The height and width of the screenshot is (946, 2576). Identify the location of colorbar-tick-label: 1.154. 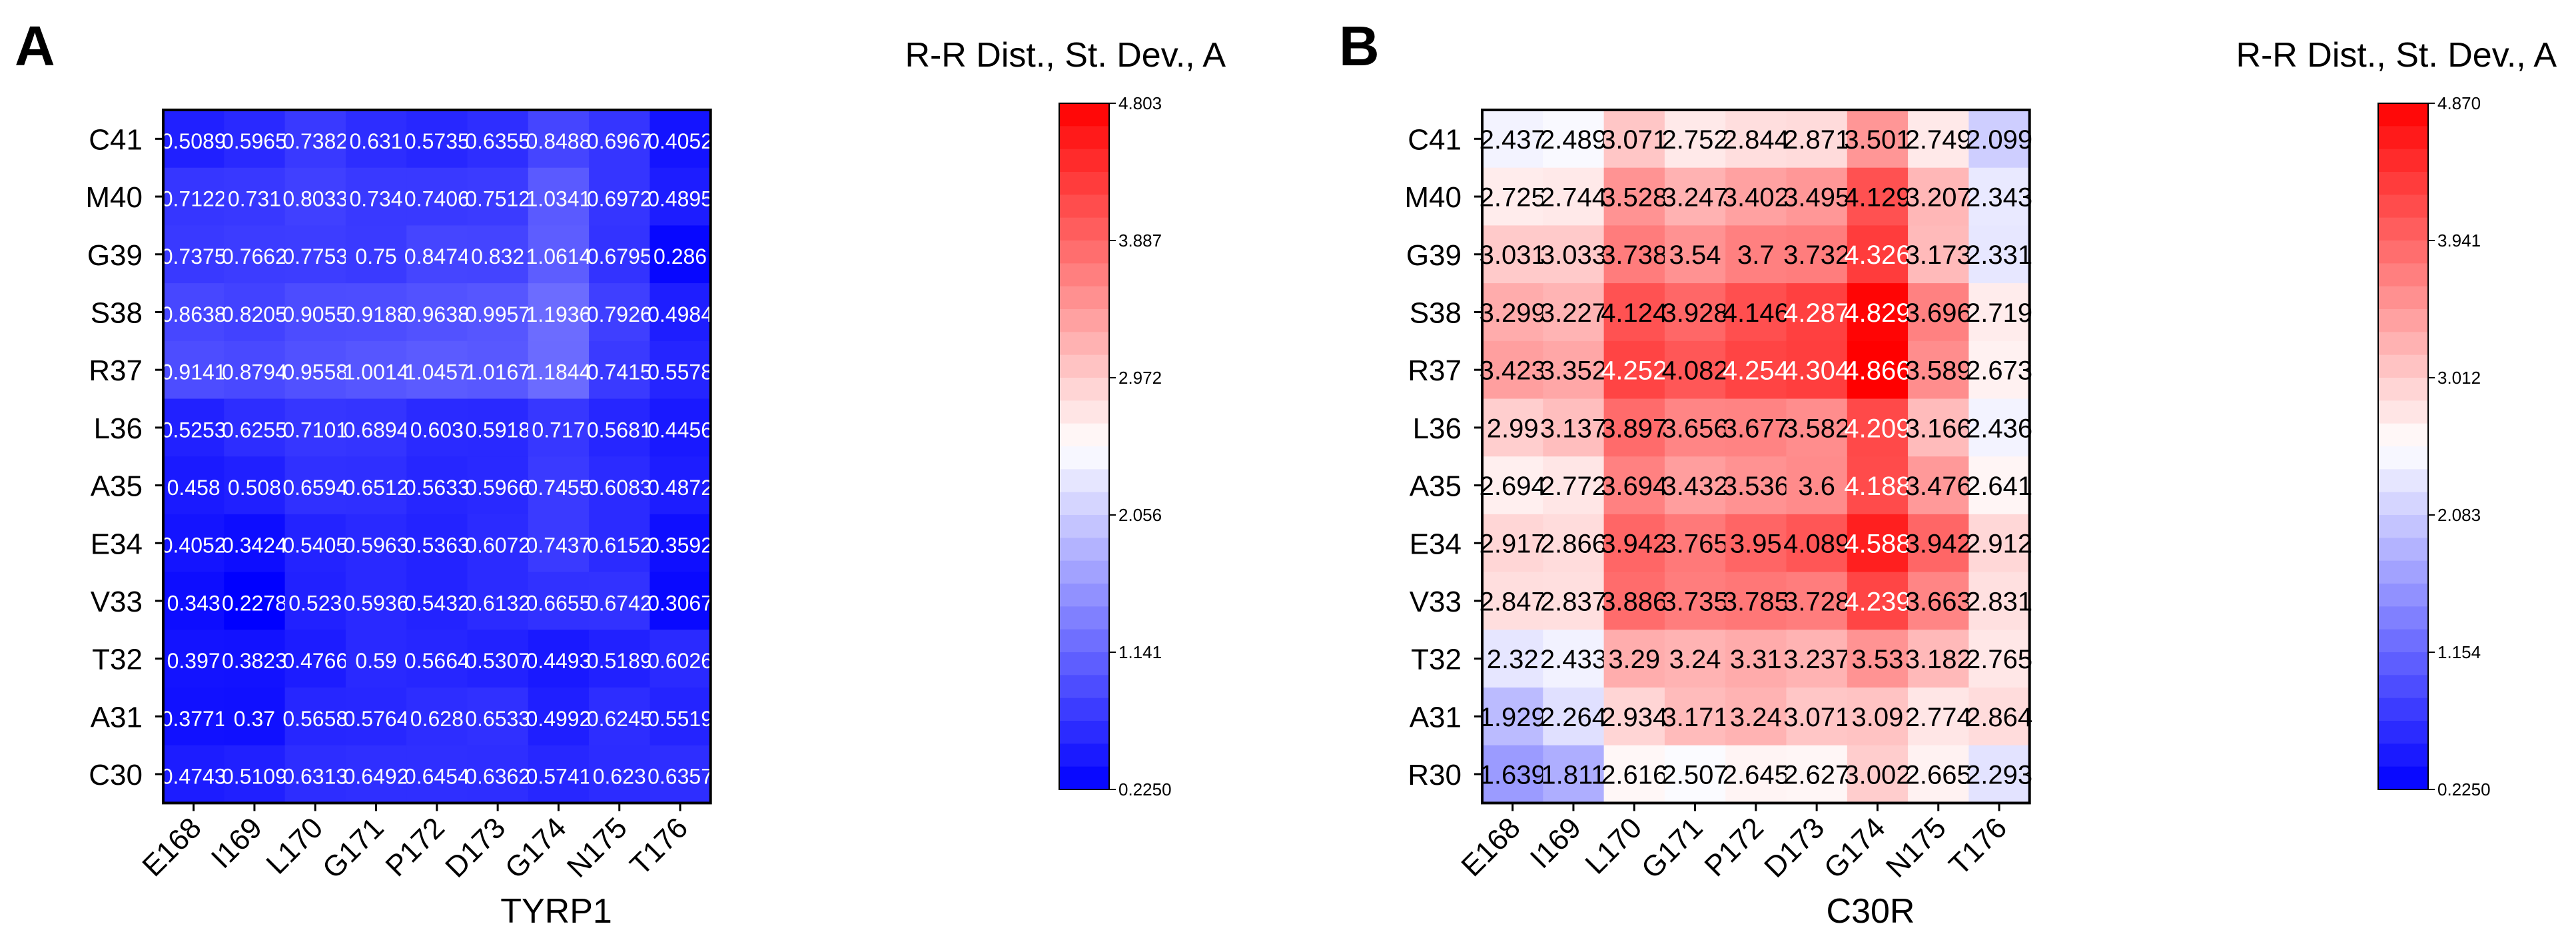
(2459, 652).